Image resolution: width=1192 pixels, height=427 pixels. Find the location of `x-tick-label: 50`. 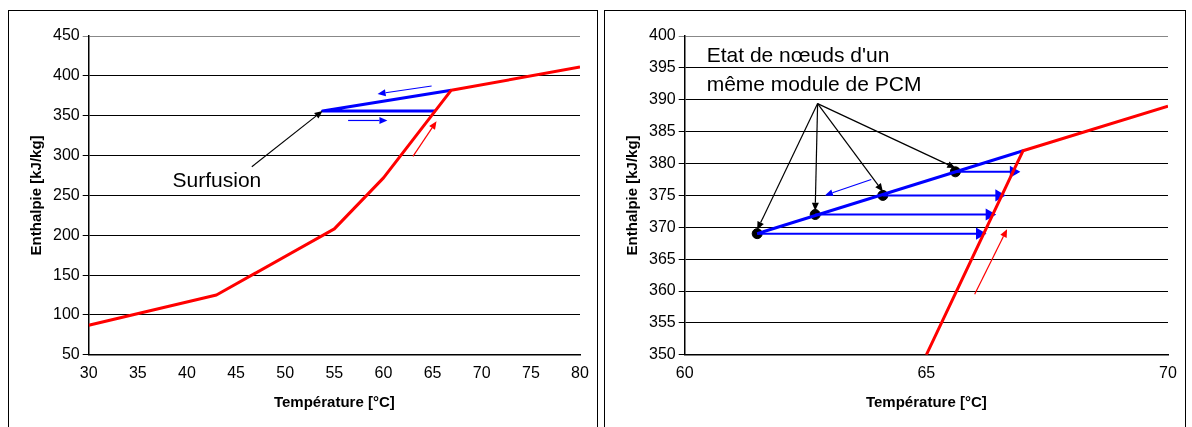

x-tick-label: 50 is located at coordinates (285, 372).